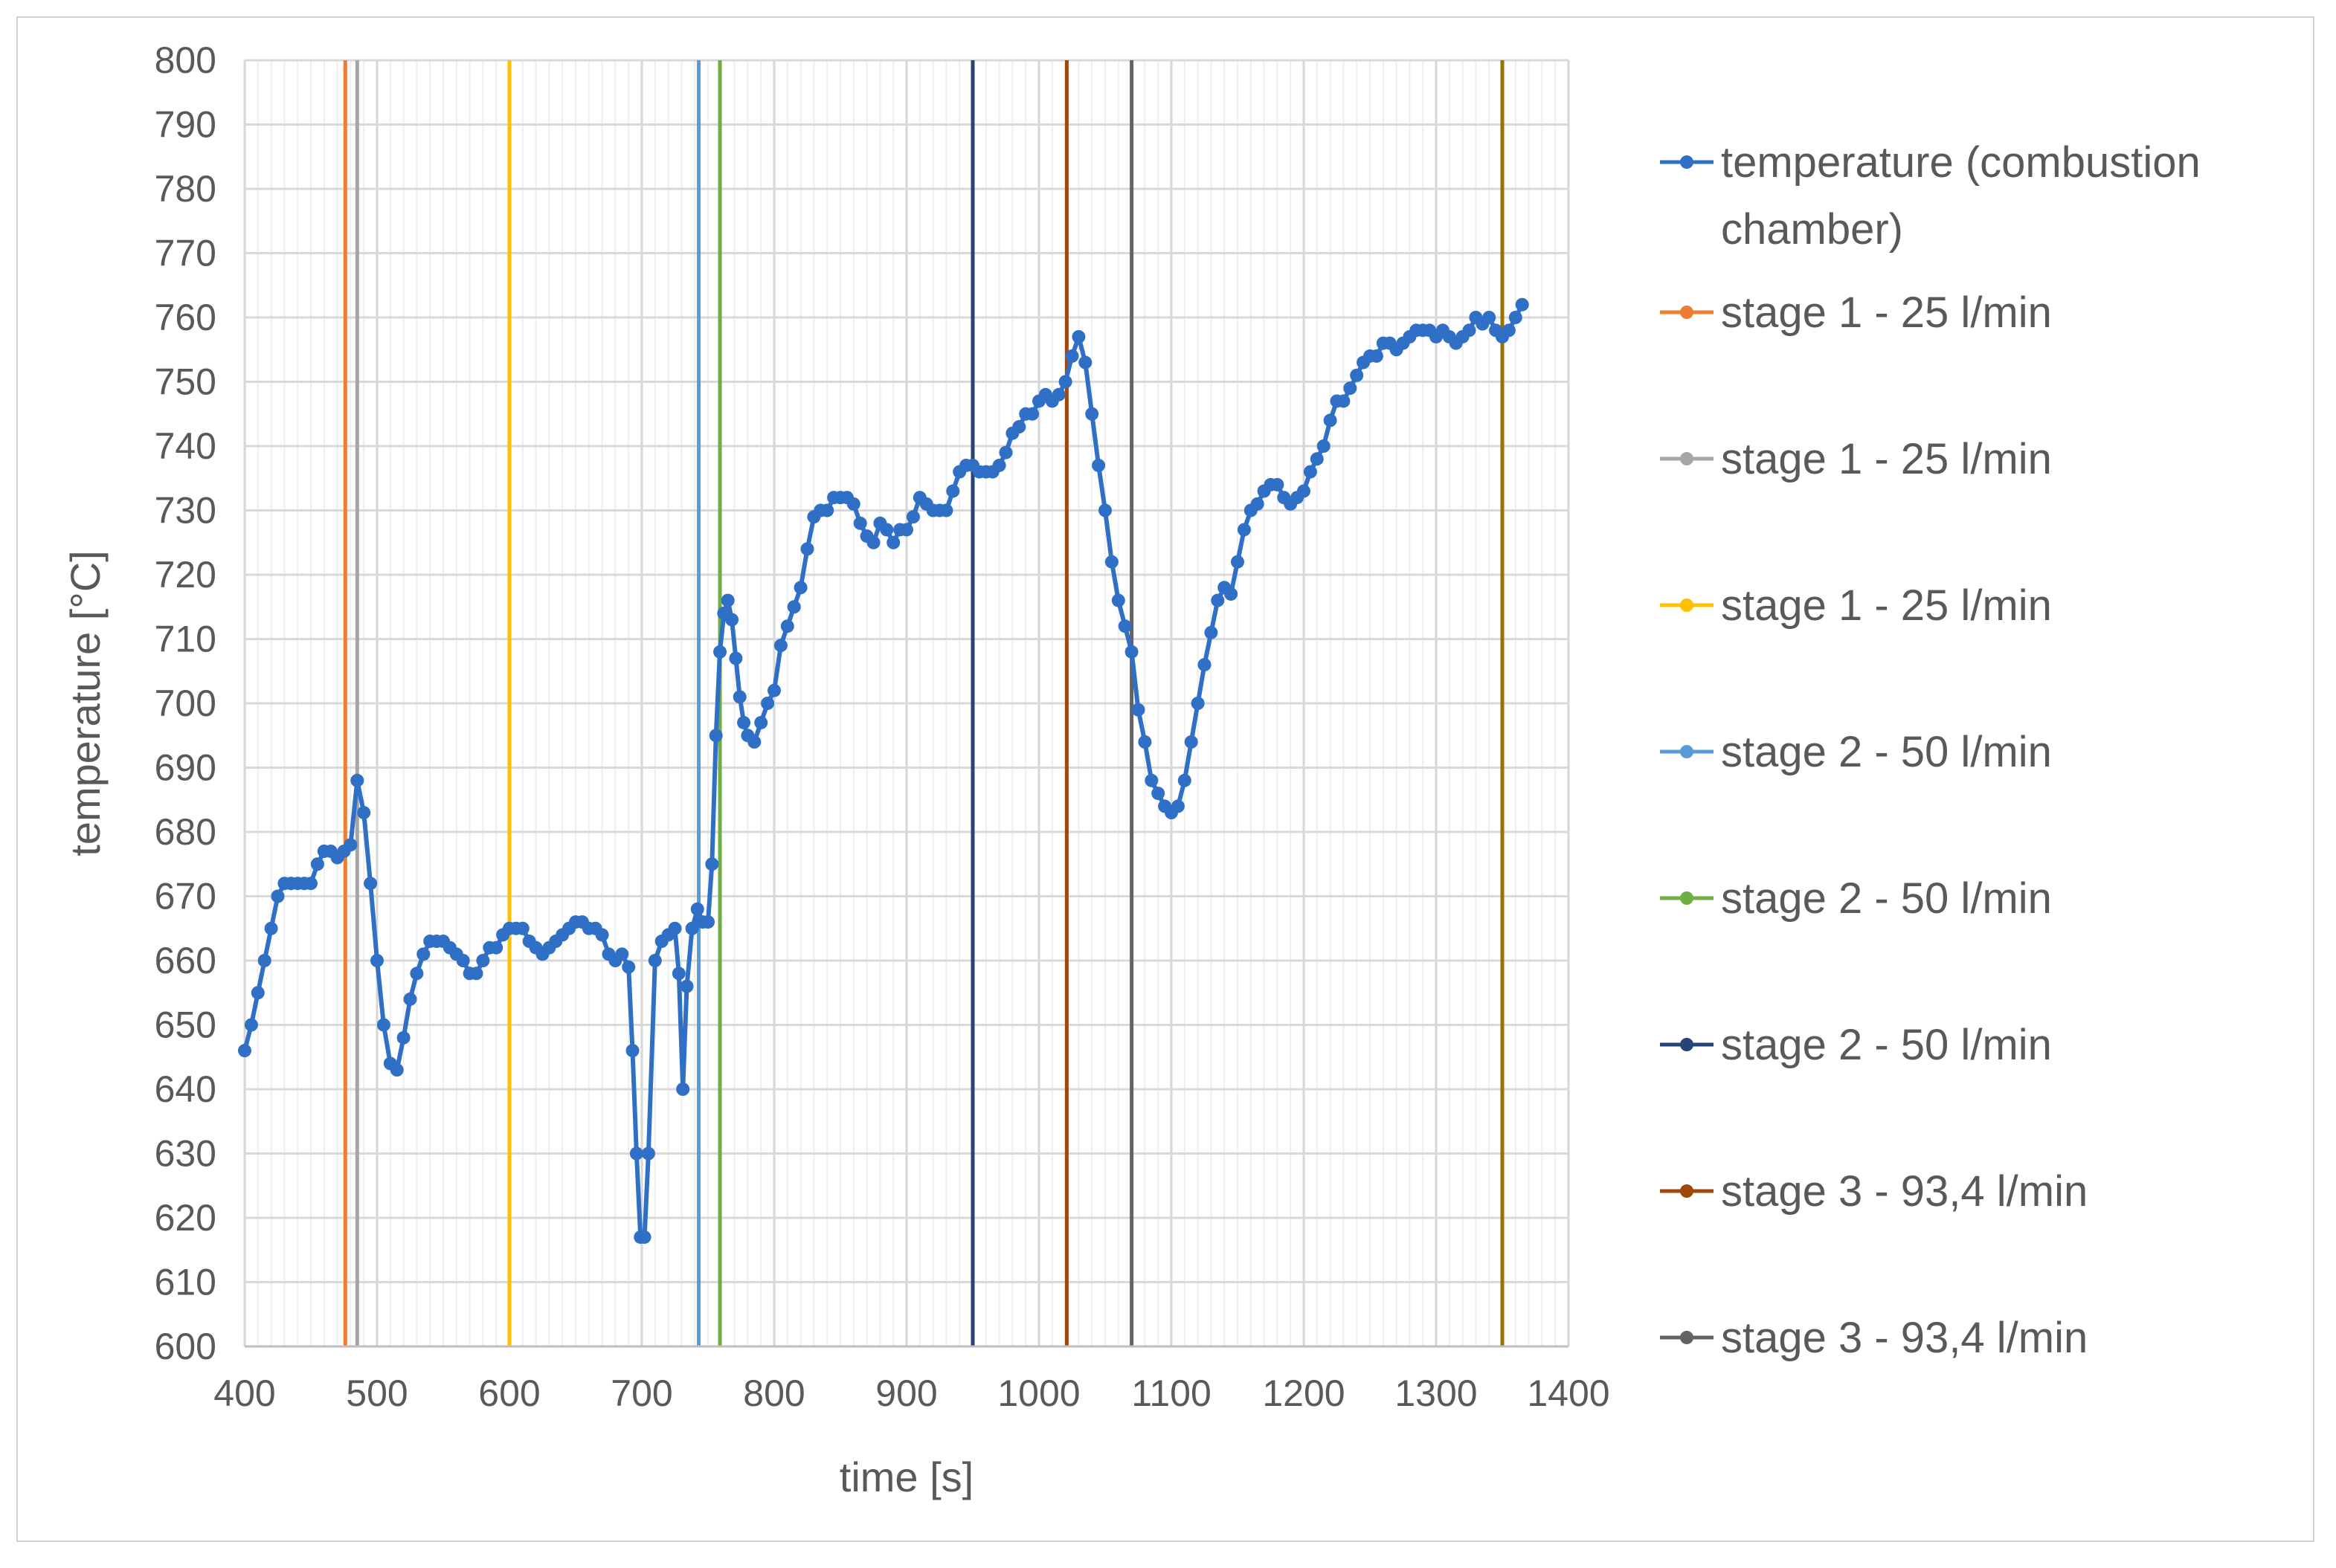 This screenshot has height=1568, width=2336. What do you see at coordinates (1038, 1393) in the screenshot?
I see `x-tick-label: 1000` at bounding box center [1038, 1393].